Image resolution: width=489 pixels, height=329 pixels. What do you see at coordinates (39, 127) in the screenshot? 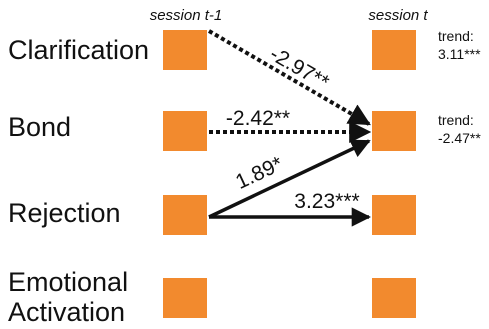
I see `row-label-bond: Bond` at bounding box center [39, 127].